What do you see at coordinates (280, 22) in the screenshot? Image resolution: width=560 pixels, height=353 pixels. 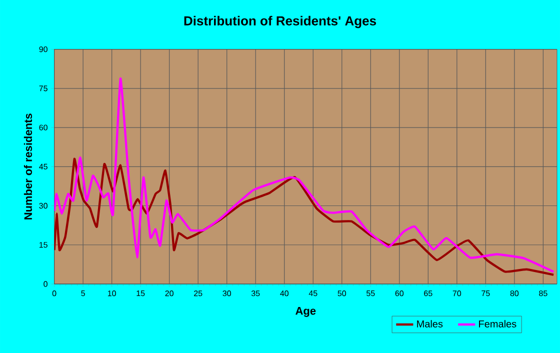 I see `chart-title: Distribution of Residents' Ages` at bounding box center [280, 22].